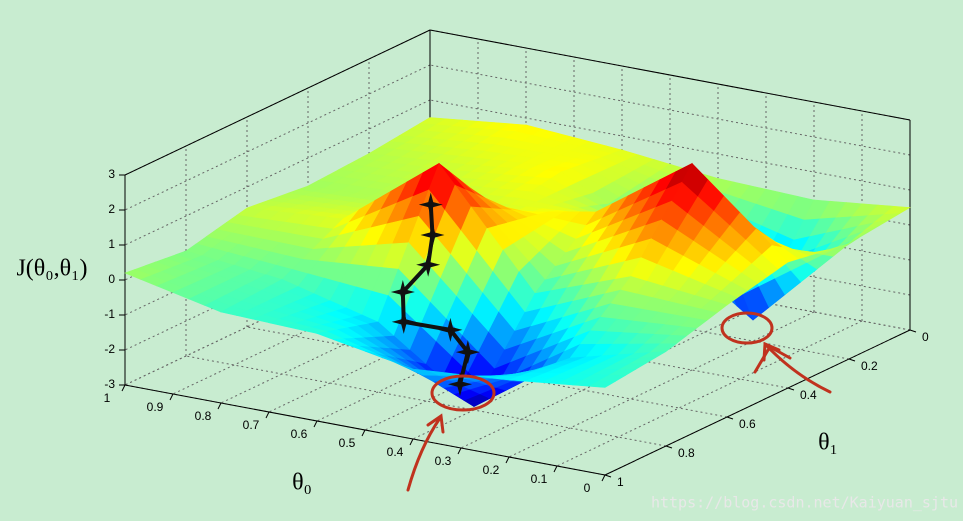 This screenshot has height=521, width=963. What do you see at coordinates (109, 384) in the screenshot?
I see `z-tick-label: -3` at bounding box center [109, 384].